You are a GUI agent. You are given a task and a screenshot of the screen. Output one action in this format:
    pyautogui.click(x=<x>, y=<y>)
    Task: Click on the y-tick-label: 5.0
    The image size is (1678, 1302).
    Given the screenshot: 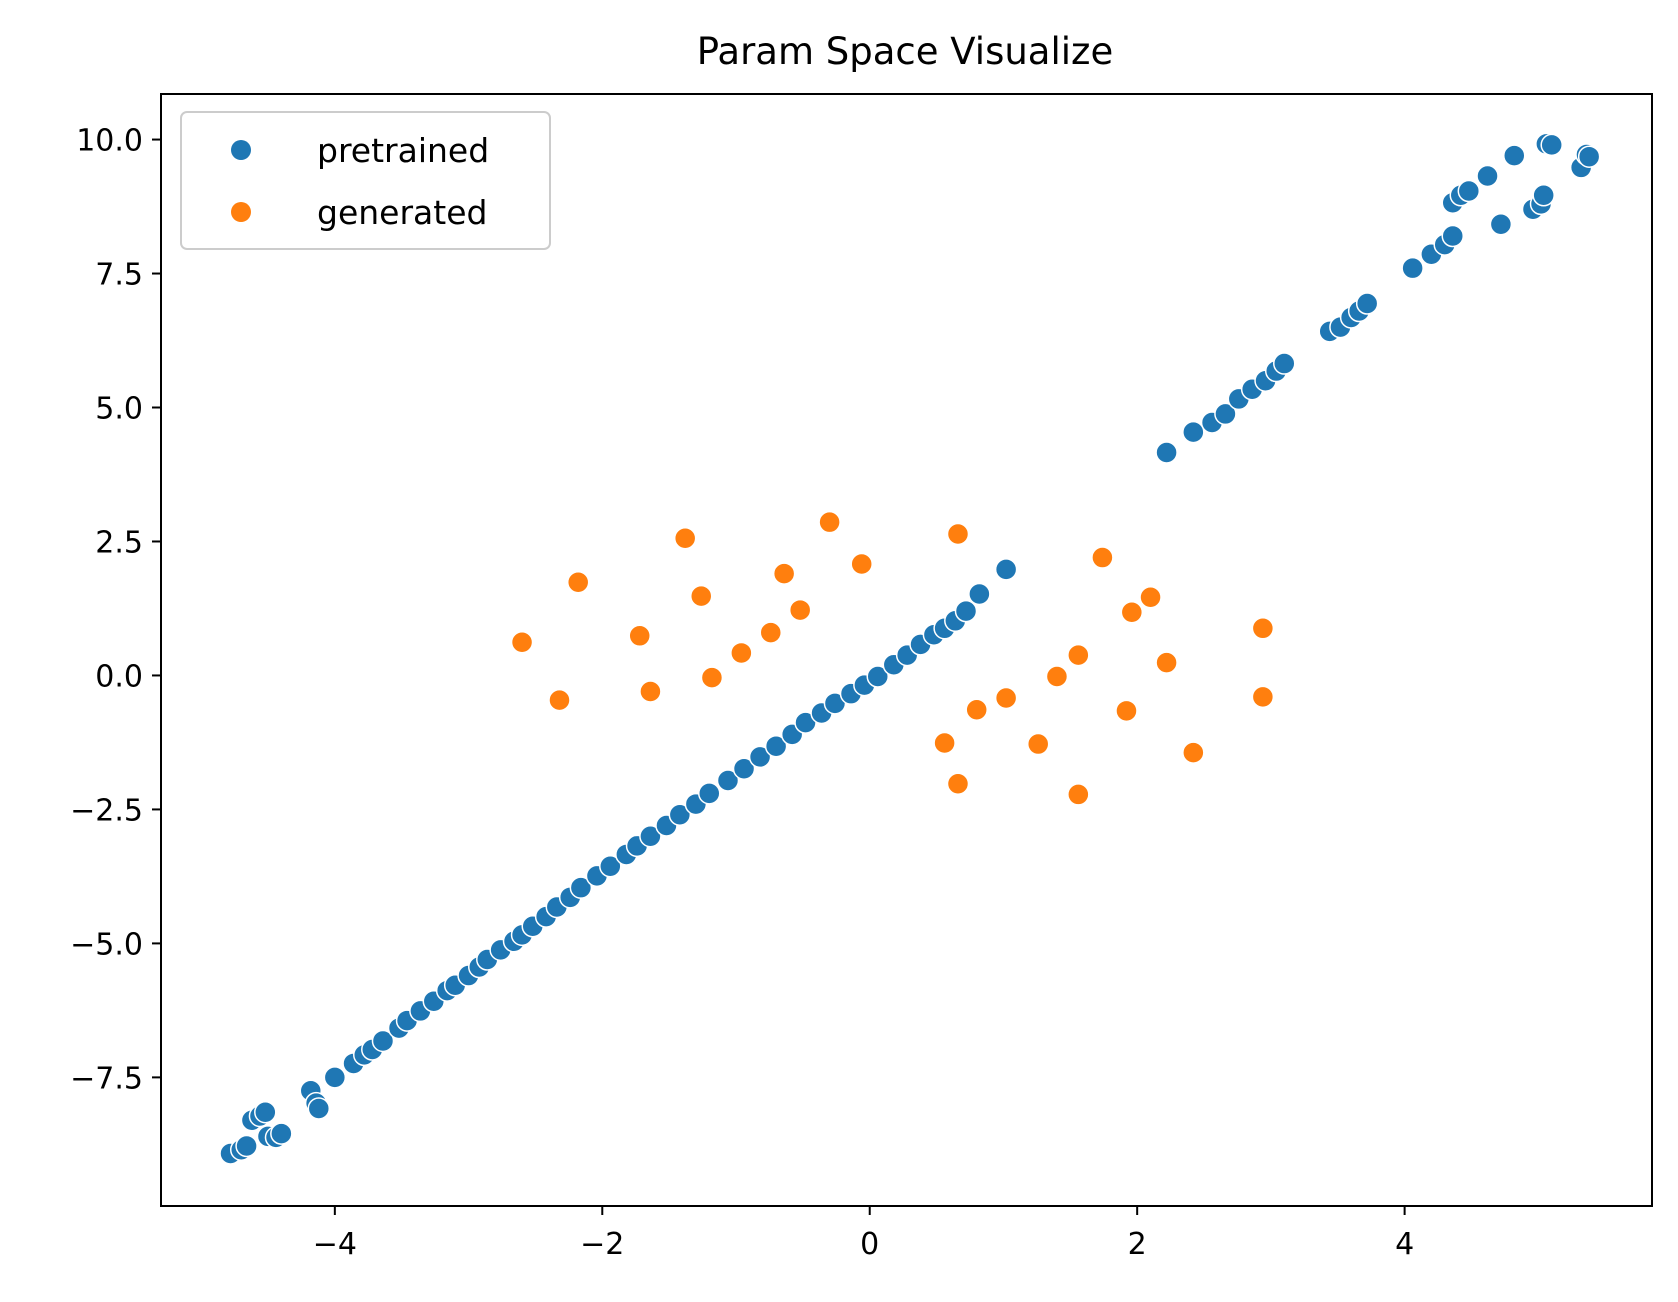 What is the action you would take?
    pyautogui.click(x=119, y=409)
    